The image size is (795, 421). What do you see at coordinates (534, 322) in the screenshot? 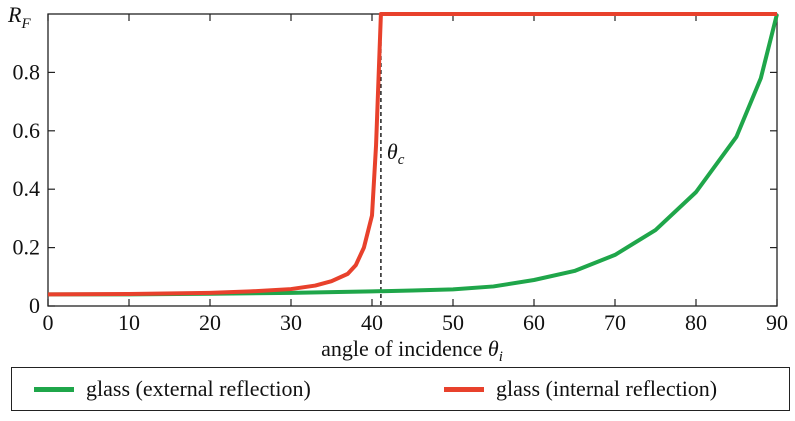
I see `x-tick-label: 60` at bounding box center [534, 322].